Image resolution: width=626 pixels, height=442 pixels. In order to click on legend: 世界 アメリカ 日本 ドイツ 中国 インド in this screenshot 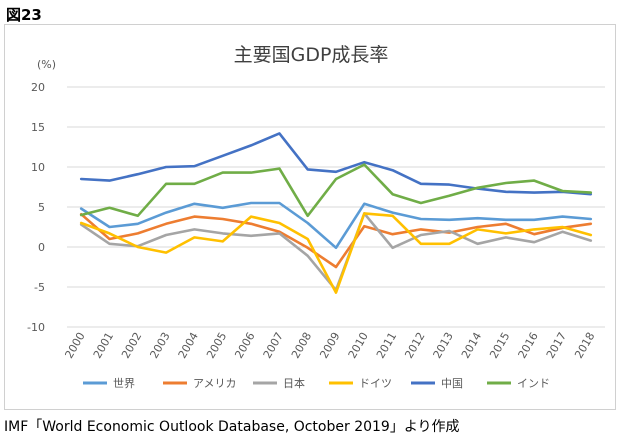, I will do `click(316, 383)`.